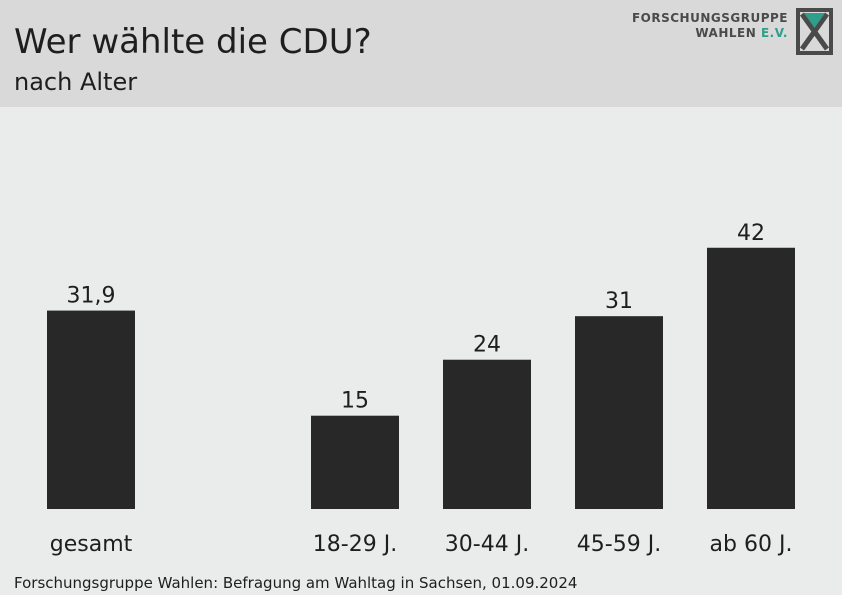  Describe the element at coordinates (76, 82) in the screenshot. I see `chart-subtitle: nach Alter` at that location.